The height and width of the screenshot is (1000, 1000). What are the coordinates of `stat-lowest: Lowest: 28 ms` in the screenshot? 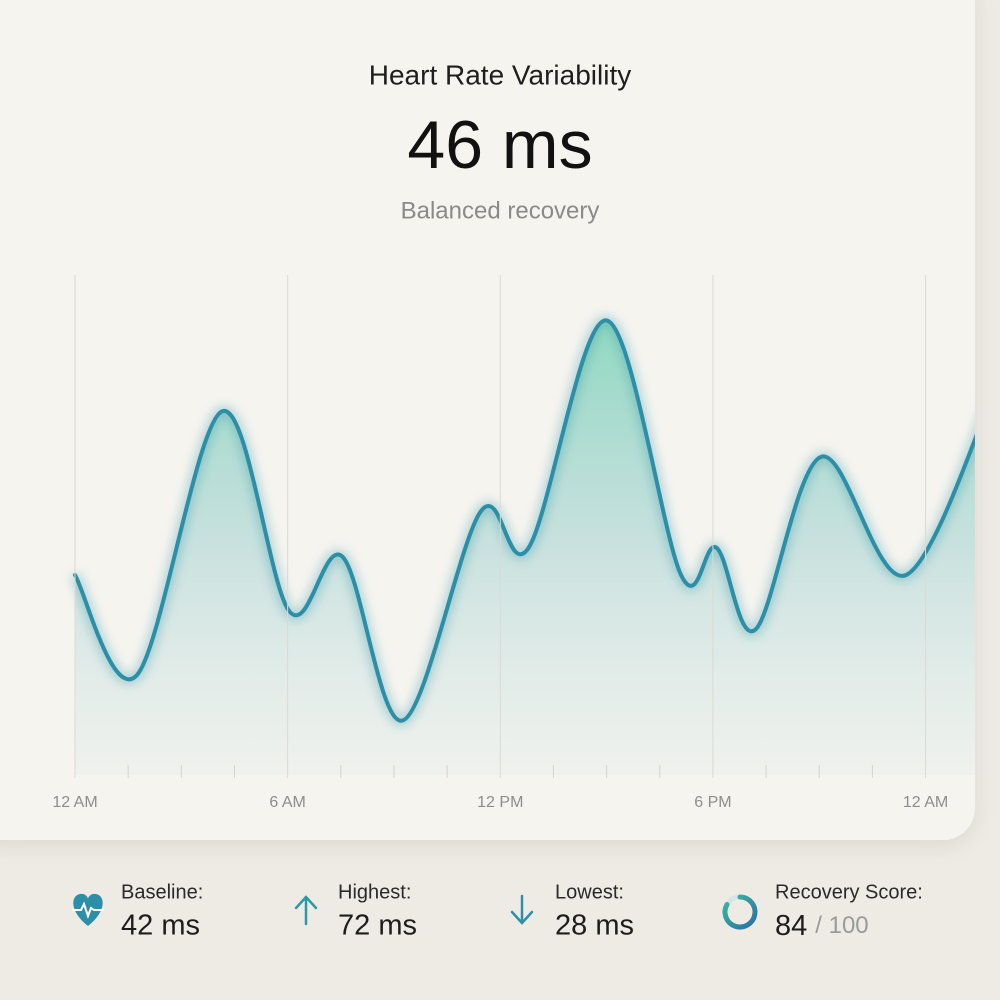 It's located at (572, 911).